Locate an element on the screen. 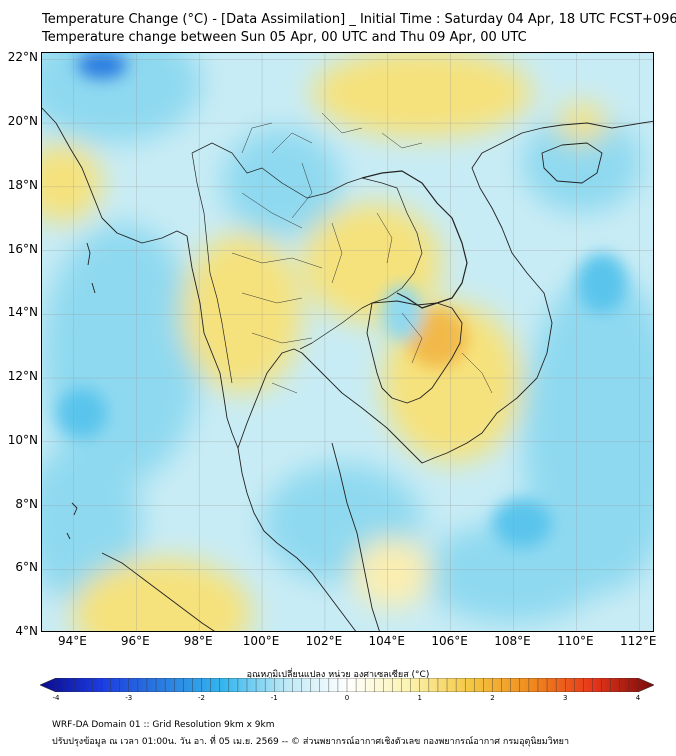 This screenshot has height=756, width=676. malay-peninsula-east is located at coordinates (355, 536).